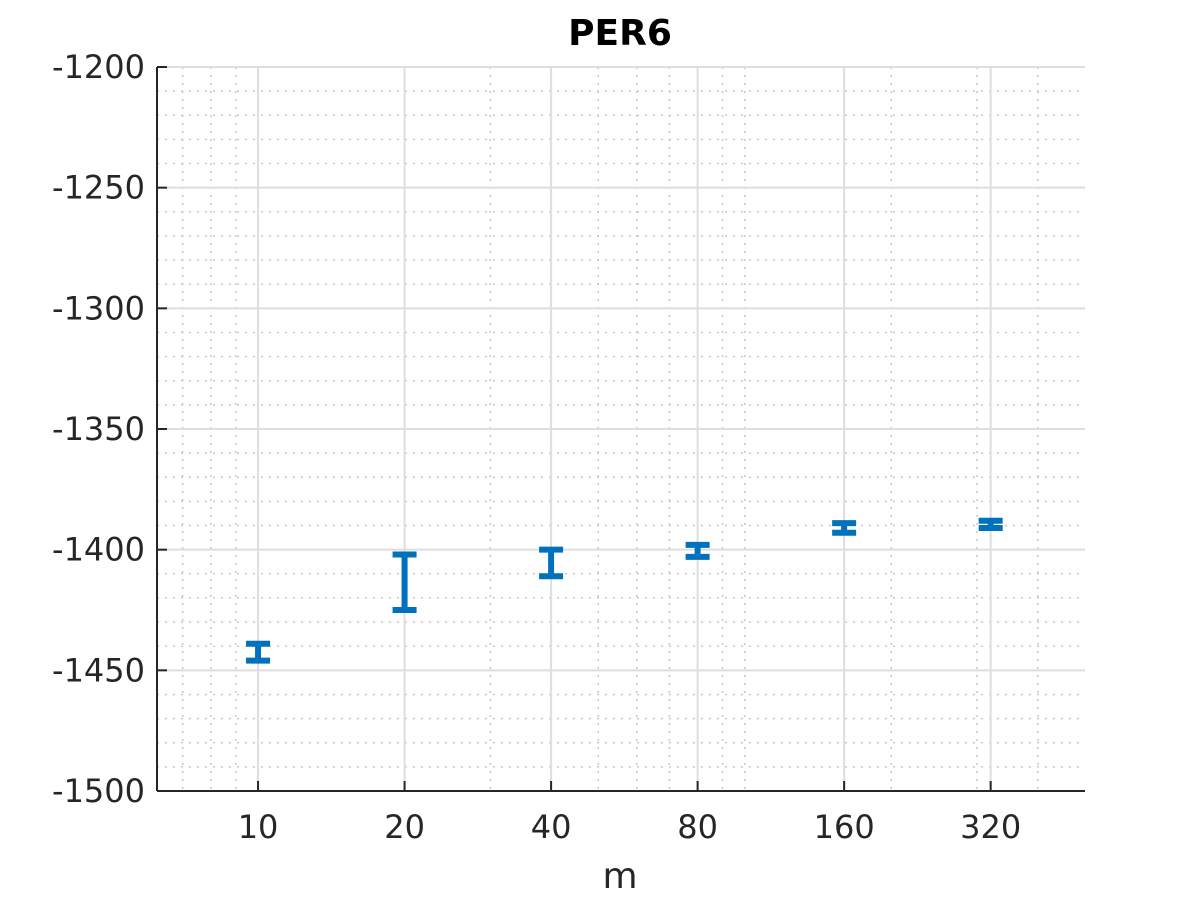 The height and width of the screenshot is (900, 1200). Describe the element at coordinates (98, 188) in the screenshot. I see `y-tick-label: -1250` at that location.